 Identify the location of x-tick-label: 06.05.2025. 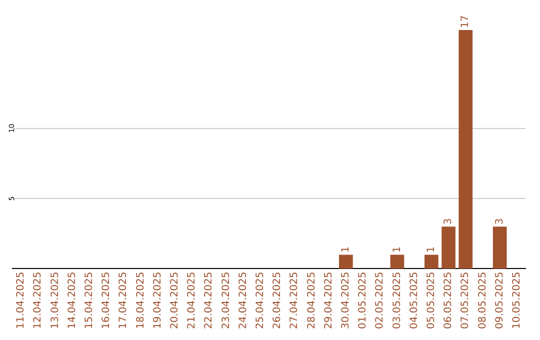
(448, 301).